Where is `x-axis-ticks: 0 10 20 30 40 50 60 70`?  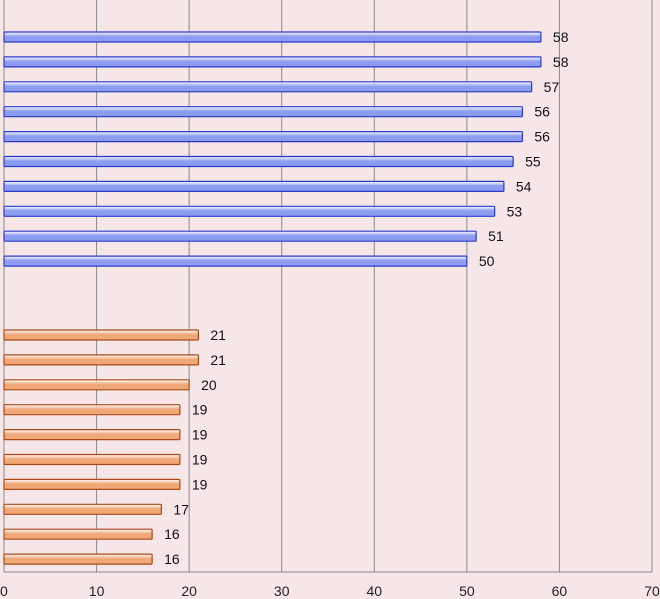
x-axis-ticks: 0 10 20 30 40 50 60 70 is located at coordinates (330, 591).